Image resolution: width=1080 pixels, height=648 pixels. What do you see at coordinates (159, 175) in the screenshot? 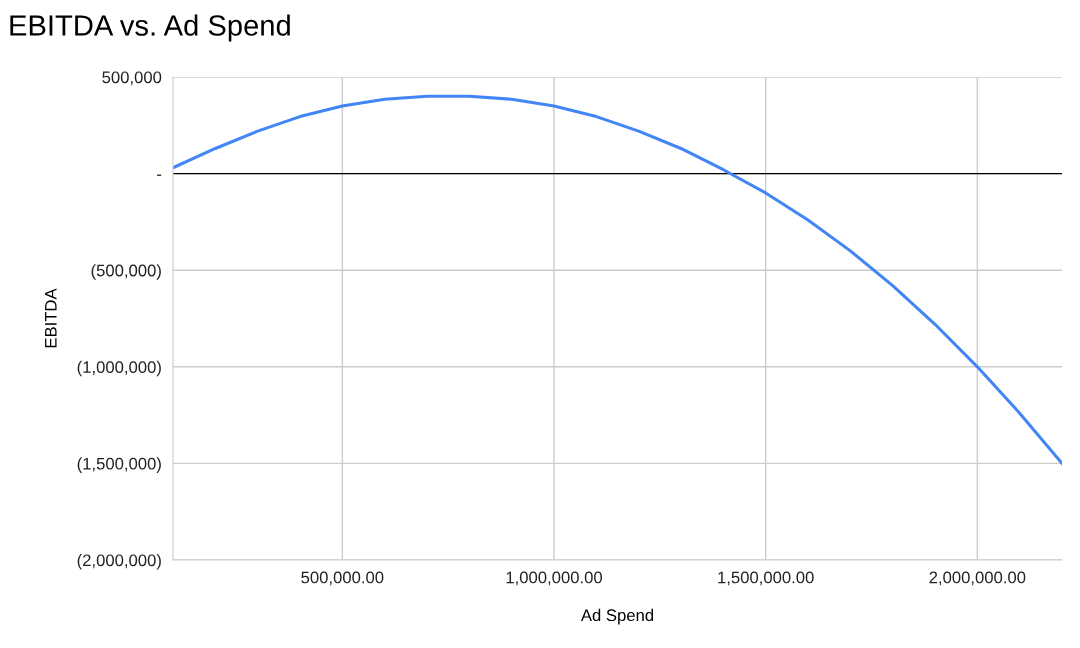
I see `y-tick-label: -` at bounding box center [159, 175].